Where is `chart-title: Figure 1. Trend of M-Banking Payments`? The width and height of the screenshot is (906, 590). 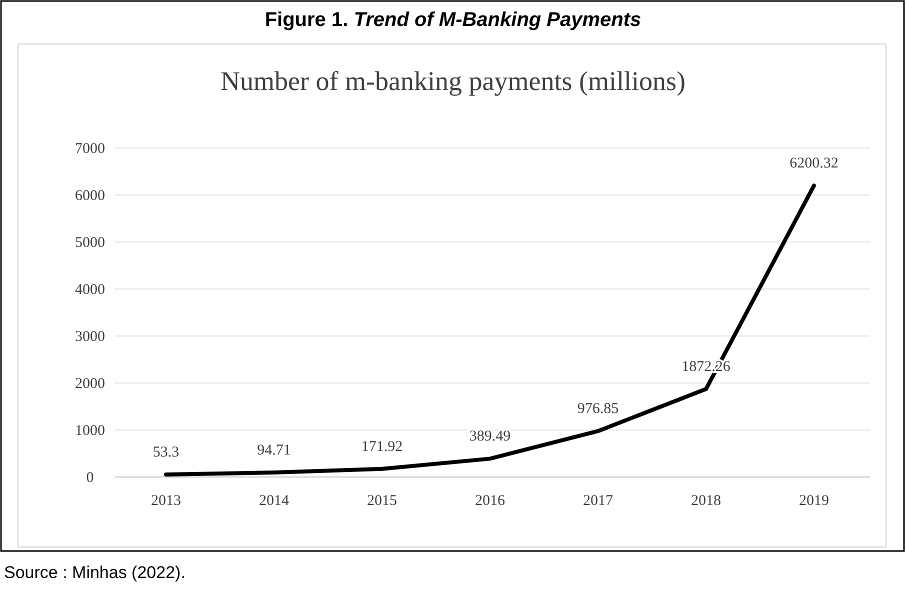 chart-title: Figure 1. Trend of M-Banking Payments is located at coordinates (453, 20).